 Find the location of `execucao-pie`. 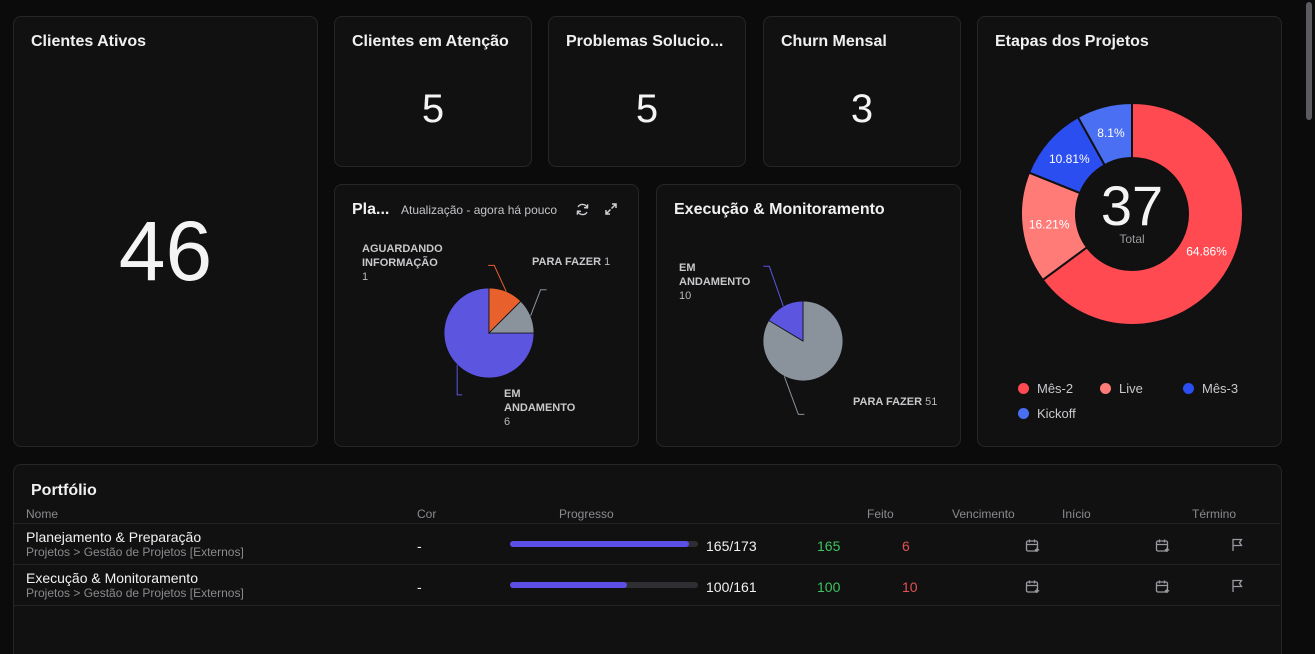

execucao-pie is located at coordinates (803, 340).